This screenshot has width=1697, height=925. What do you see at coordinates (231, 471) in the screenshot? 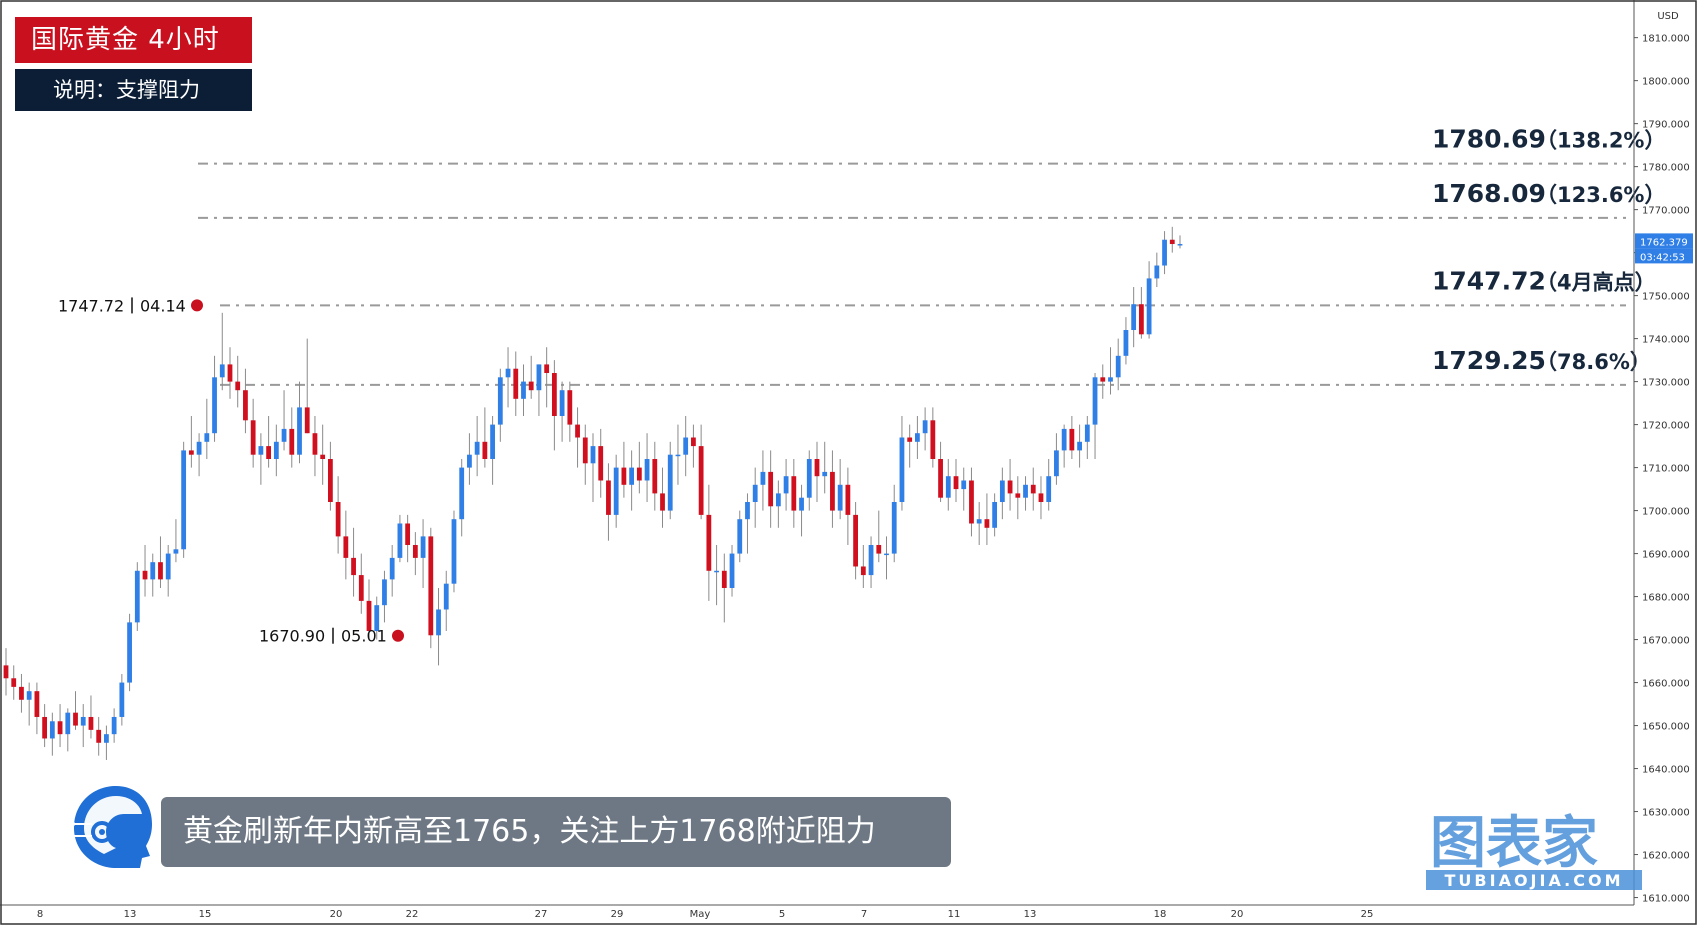
I see `price-markers: 1747.72 04.14 1670.90 05.01` at bounding box center [231, 471].